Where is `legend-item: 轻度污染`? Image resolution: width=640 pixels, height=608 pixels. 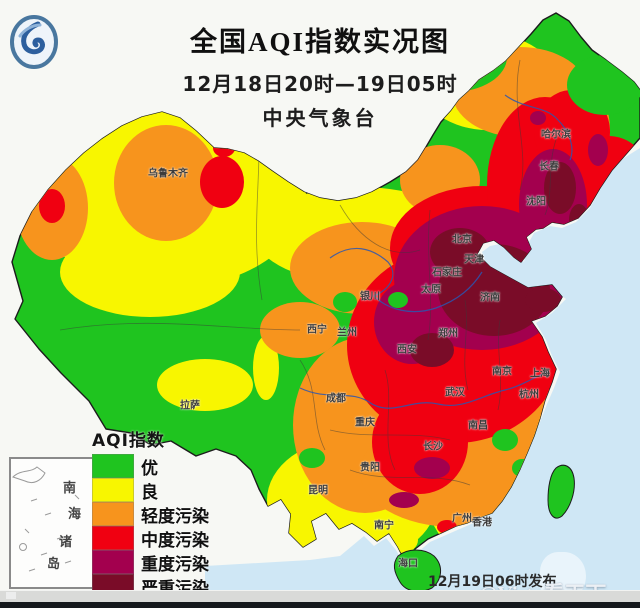 legend-item: 轻度污染 is located at coordinates (150, 514).